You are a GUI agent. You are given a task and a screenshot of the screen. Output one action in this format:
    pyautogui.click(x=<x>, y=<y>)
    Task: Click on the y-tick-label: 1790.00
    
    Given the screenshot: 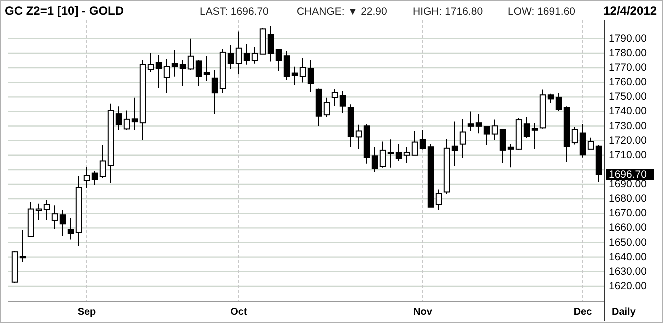 What is the action you would take?
    pyautogui.click(x=628, y=38)
    